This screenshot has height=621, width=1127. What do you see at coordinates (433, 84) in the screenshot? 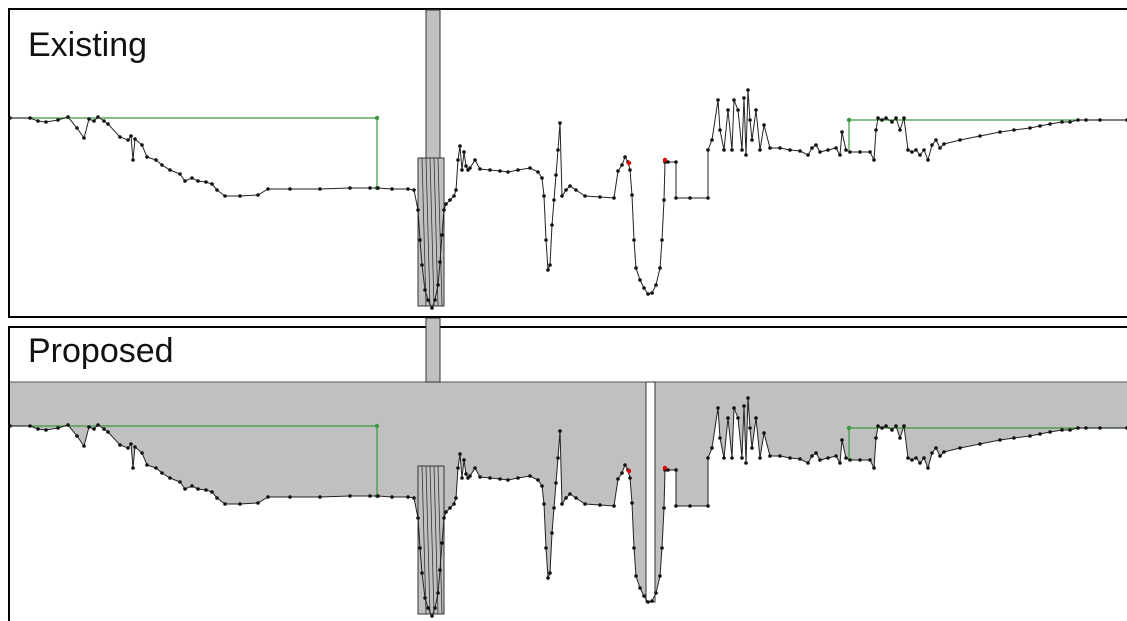
I see `manhole-shaft` at bounding box center [433, 84].